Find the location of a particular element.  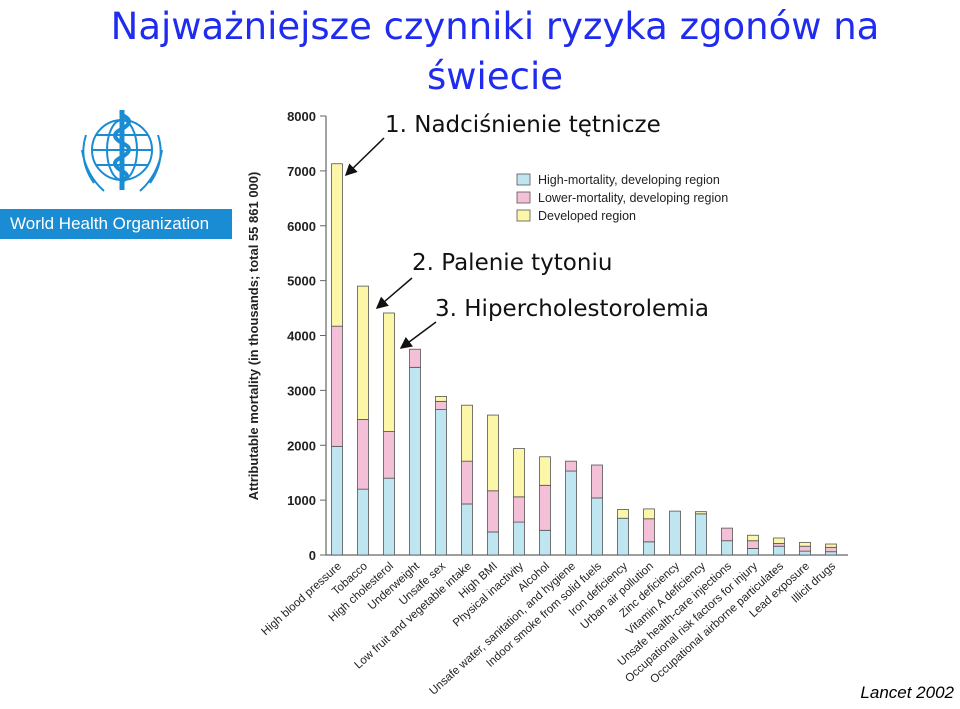

who-emblem-icon is located at coordinates (122, 151).